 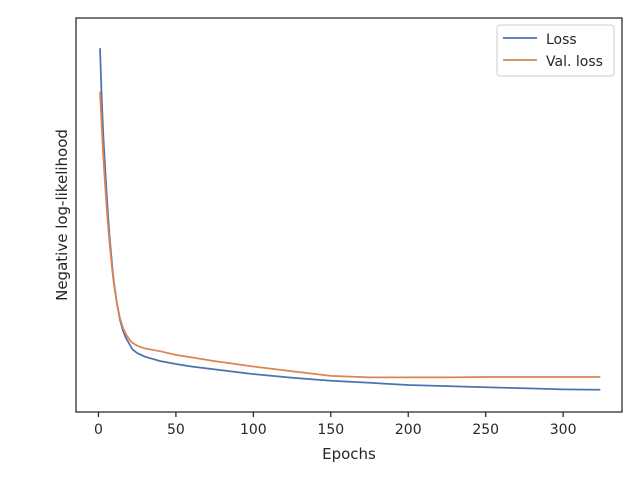 I want to click on x-axis-ticks: 0 50 100 150 200 250 300, so click(x=335, y=425).